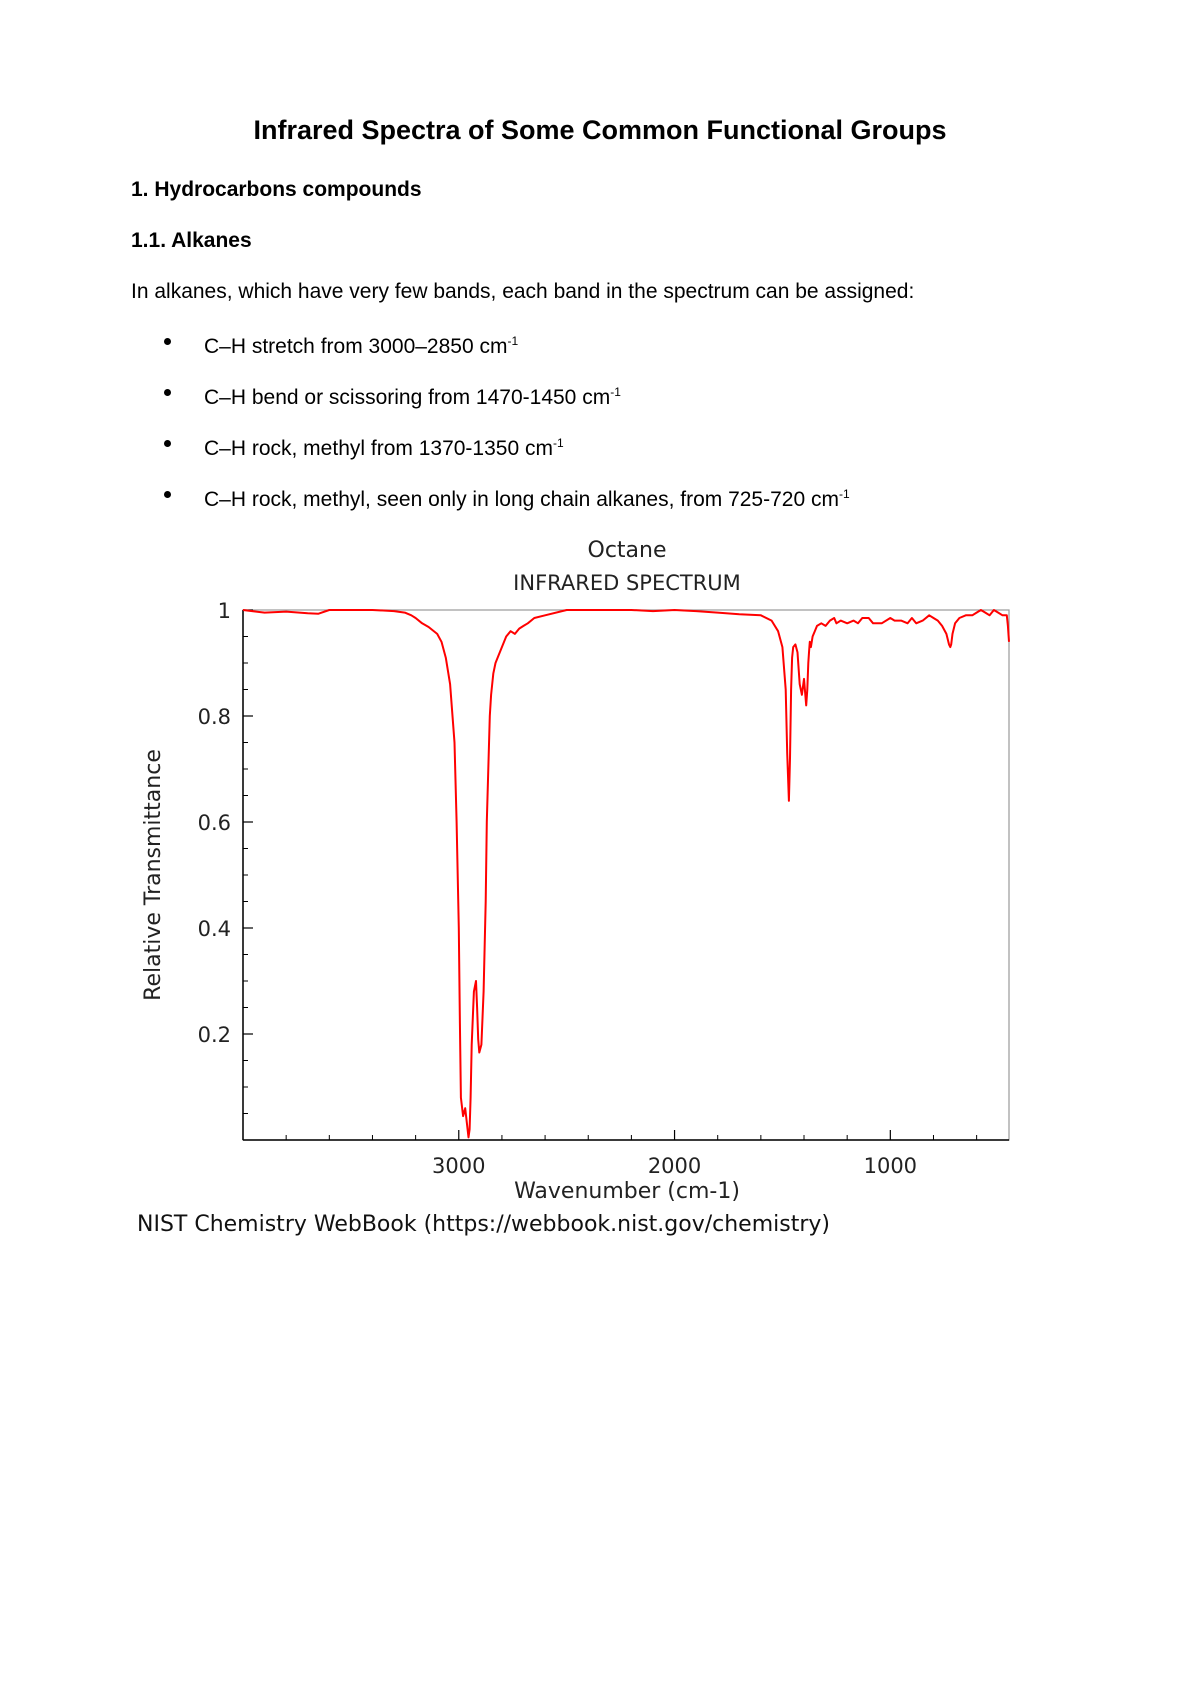 This screenshot has height=1696, width=1200. What do you see at coordinates (674, 1166) in the screenshot?
I see `x-tick-label: 2000` at bounding box center [674, 1166].